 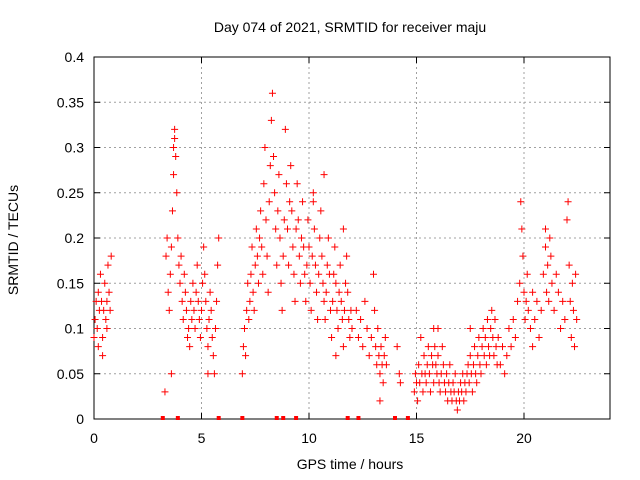 What do you see at coordinates (75, 238) in the screenshot?
I see `y-tick-label: 0.2` at bounding box center [75, 238].